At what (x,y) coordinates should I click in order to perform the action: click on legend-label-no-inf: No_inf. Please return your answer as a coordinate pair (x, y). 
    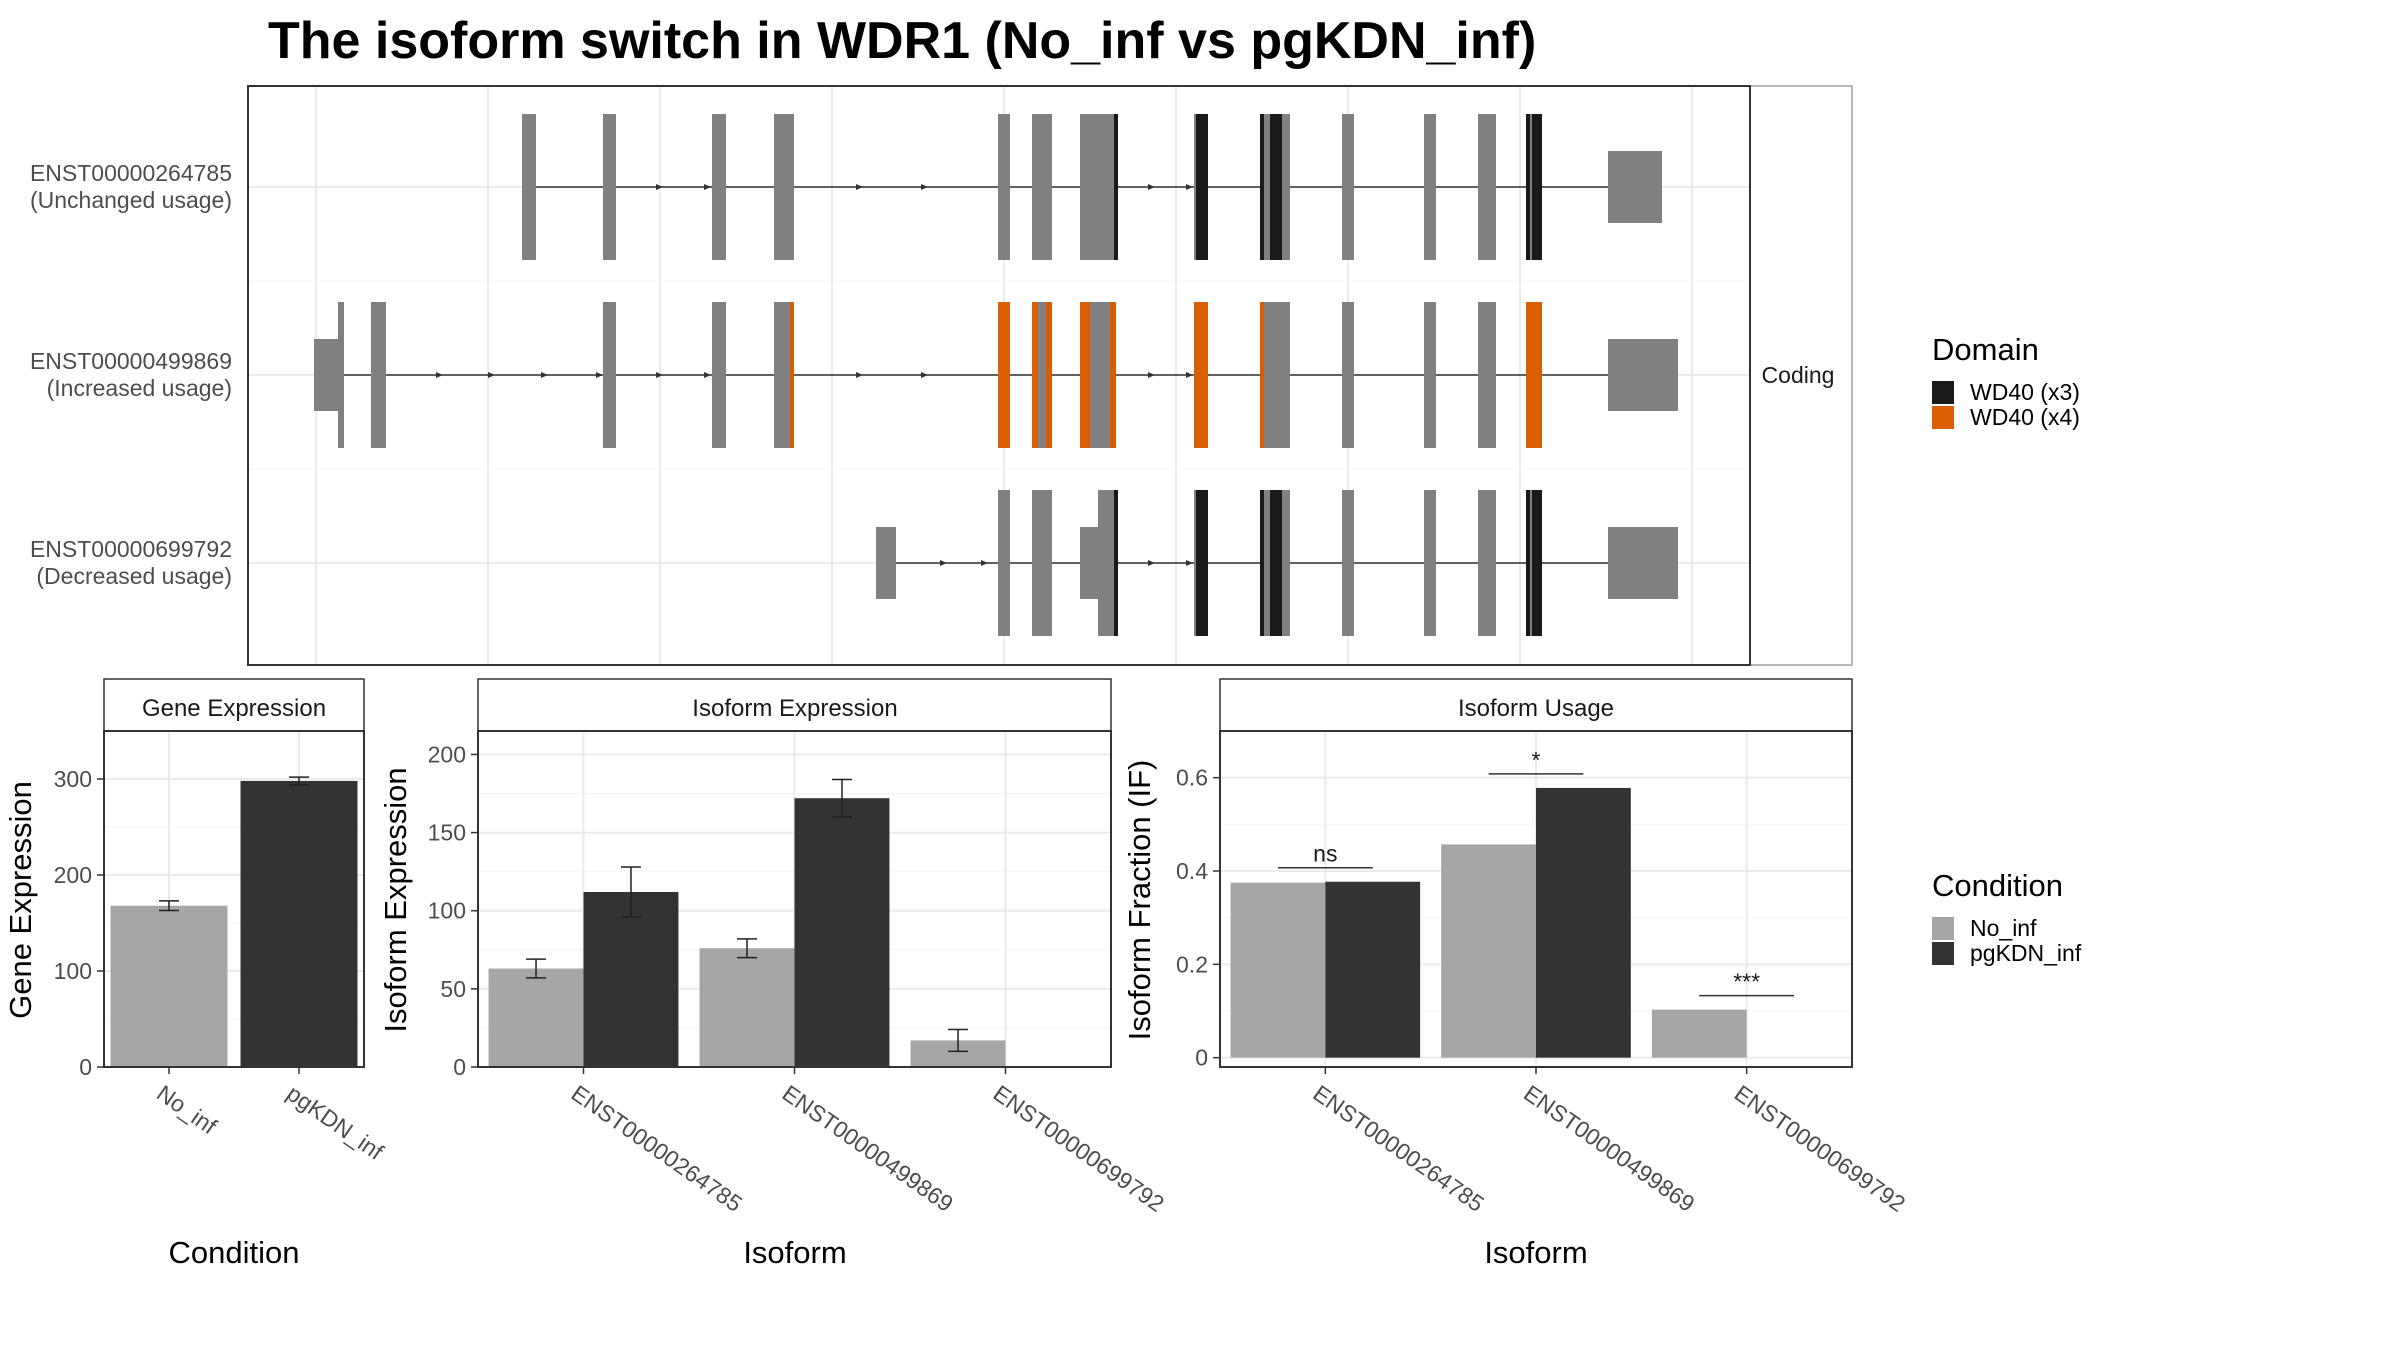
    Looking at the image, I should click on (2003, 928).